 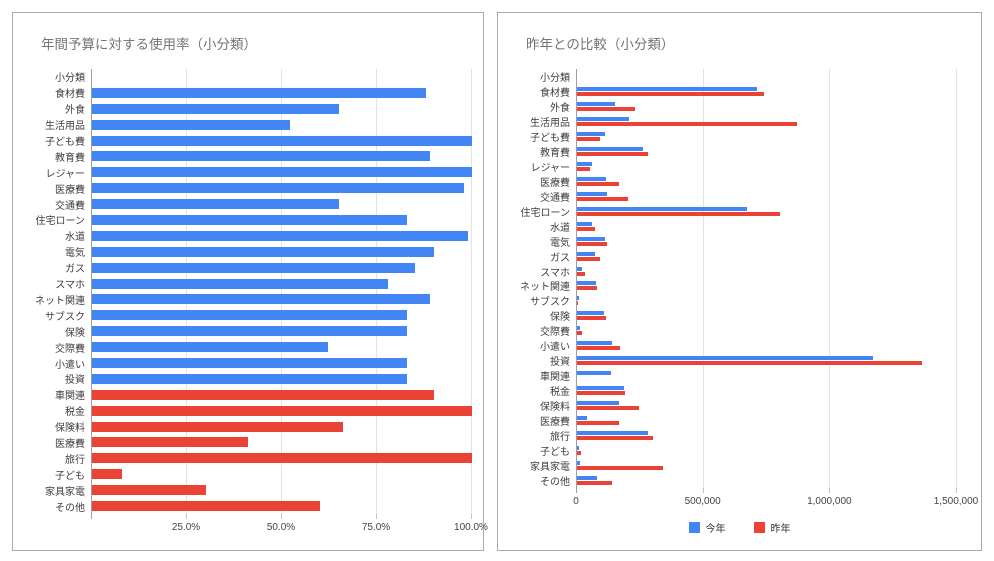 What do you see at coordinates (545, 213) in the screenshot?
I see `category-label: 住宅ローン` at bounding box center [545, 213].